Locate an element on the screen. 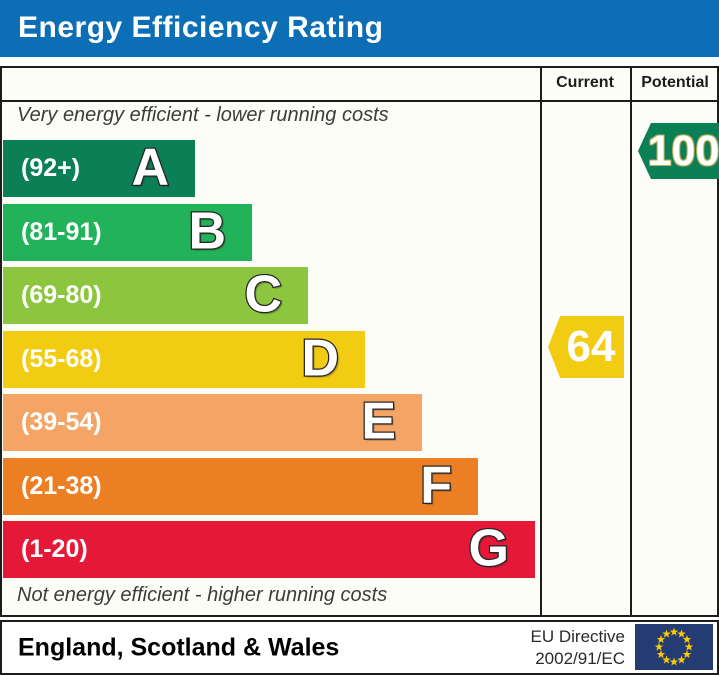  header-row-divider is located at coordinates (359, 101).